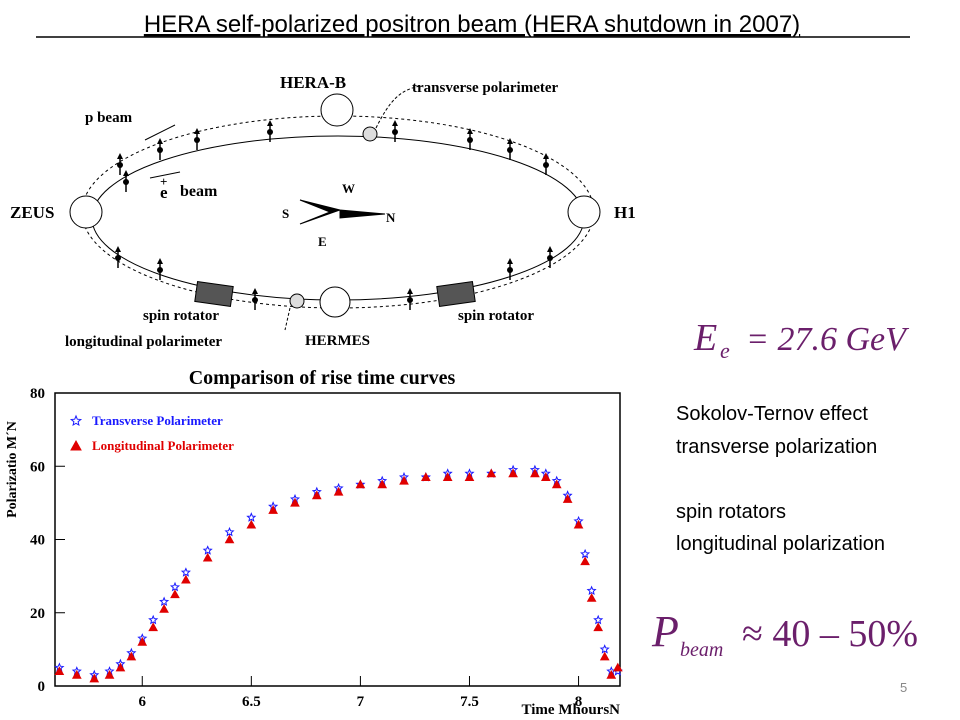 The width and height of the screenshot is (960, 720). Describe the element at coordinates (37, 614) in the screenshot. I see `y-tick-label: 20` at that location.